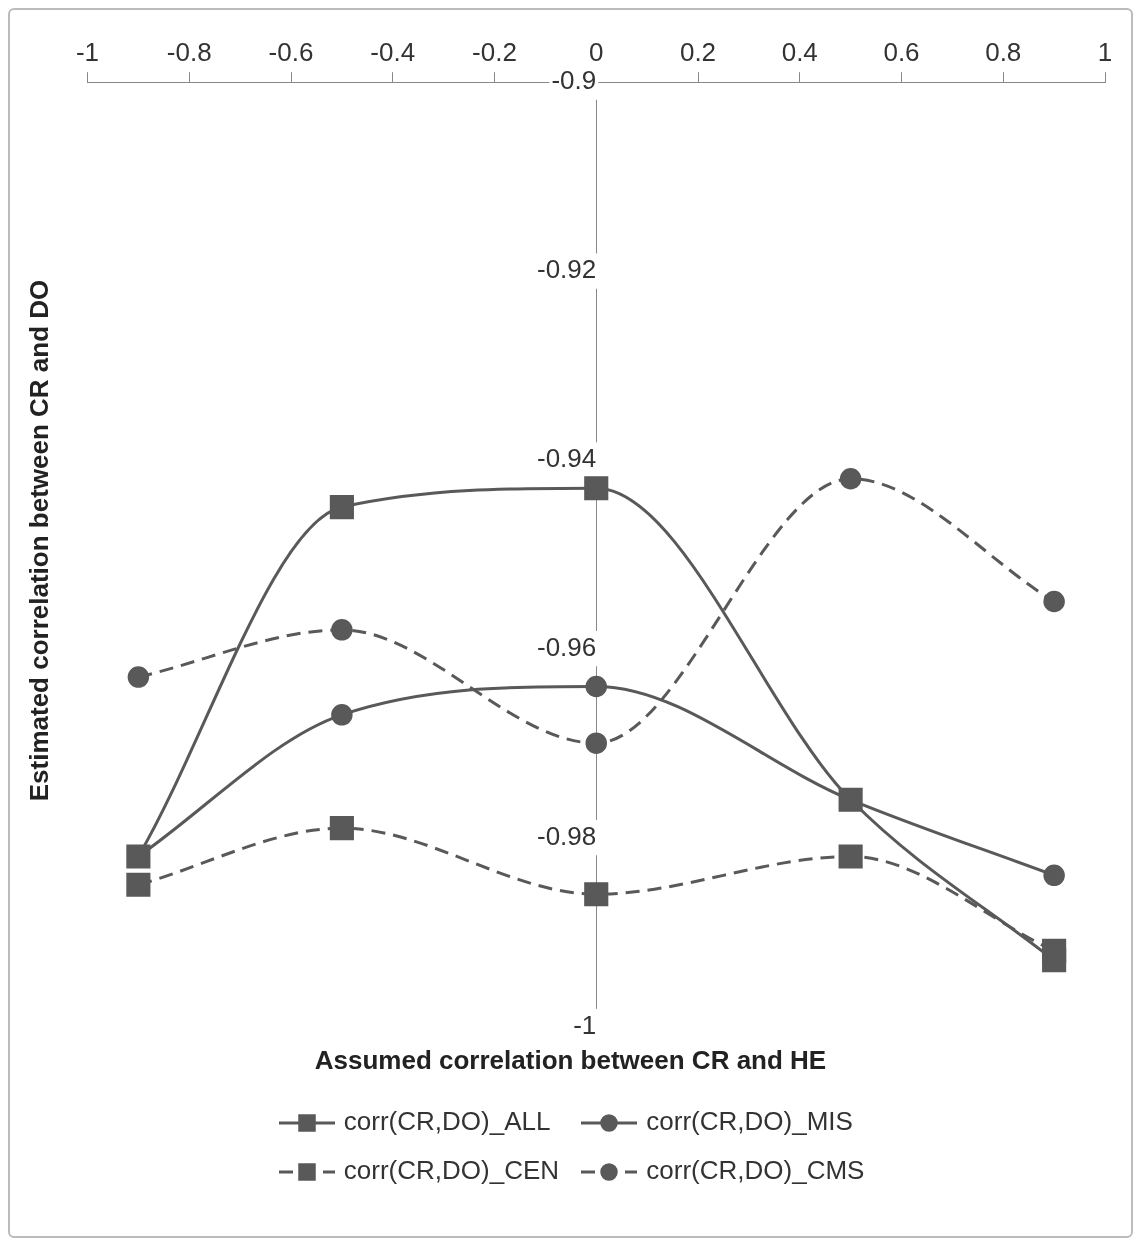 This screenshot has height=1256, width=1147. I want to click on x-tick-label: -0.8, so click(189, 51).